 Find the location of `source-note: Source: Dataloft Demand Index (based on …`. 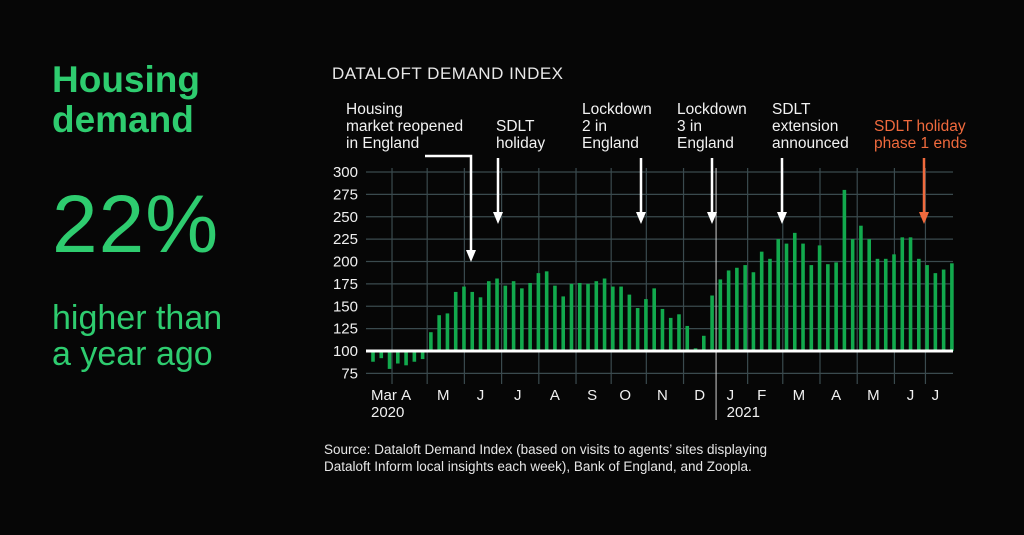

source-note: Source: Dataloft Demand Index (based on … is located at coordinates (545, 458).